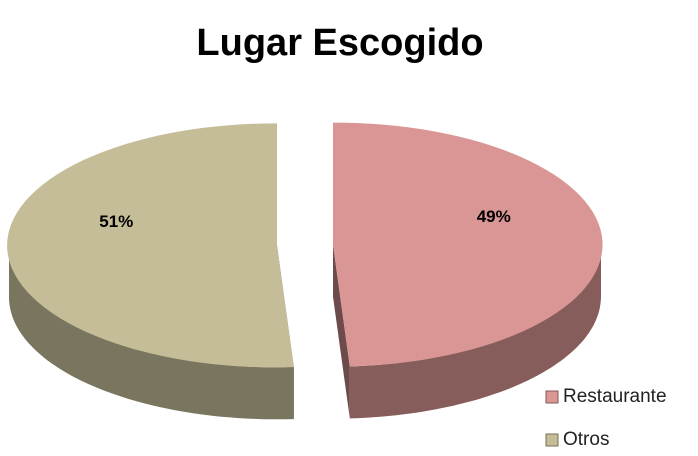 The width and height of the screenshot is (698, 456). Describe the element at coordinates (475, 331) in the screenshot. I see `slice-side` at that location.